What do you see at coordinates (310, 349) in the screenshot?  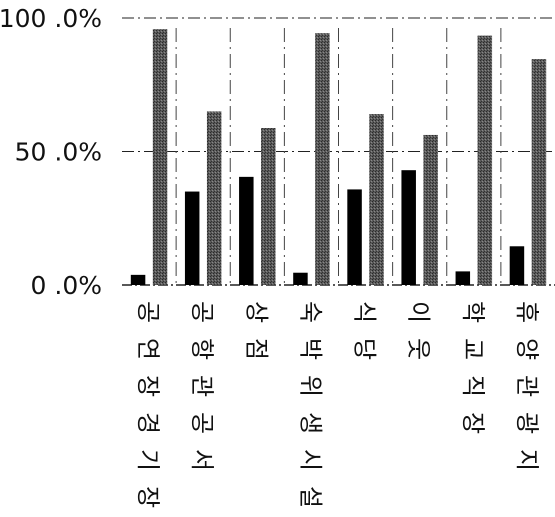 I see `category-label-char: 박` at bounding box center [310, 349].